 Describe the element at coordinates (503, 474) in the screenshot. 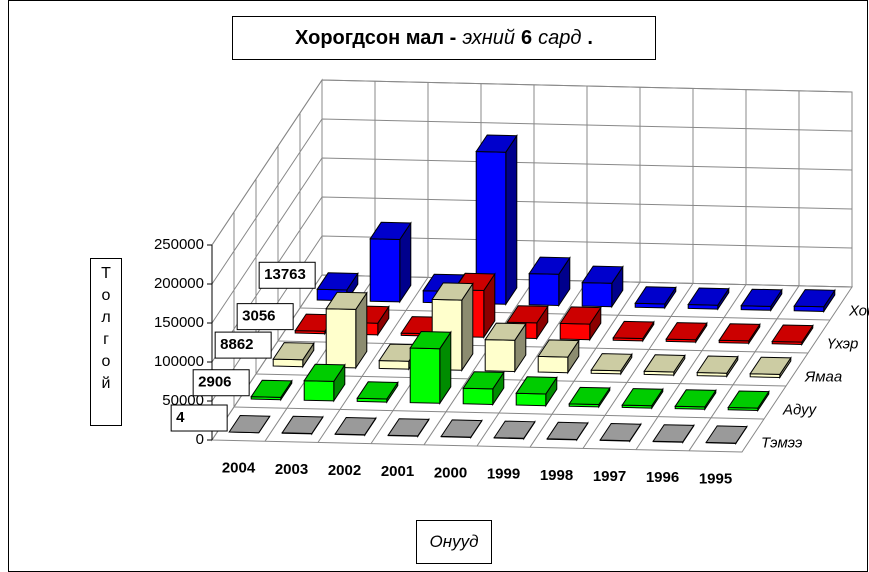

I see `x-tick-label: 1999` at that location.